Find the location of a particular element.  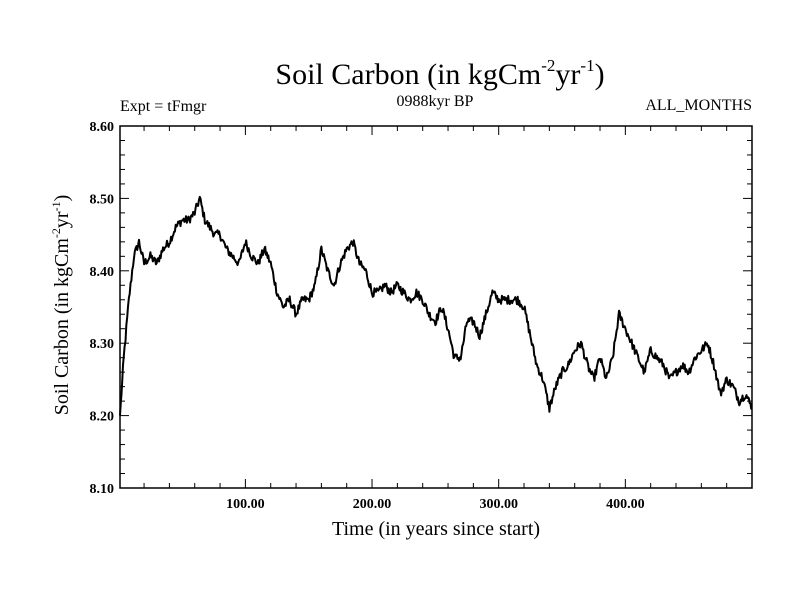

experiment-note: Expt = tFmgr is located at coordinates (163, 106).